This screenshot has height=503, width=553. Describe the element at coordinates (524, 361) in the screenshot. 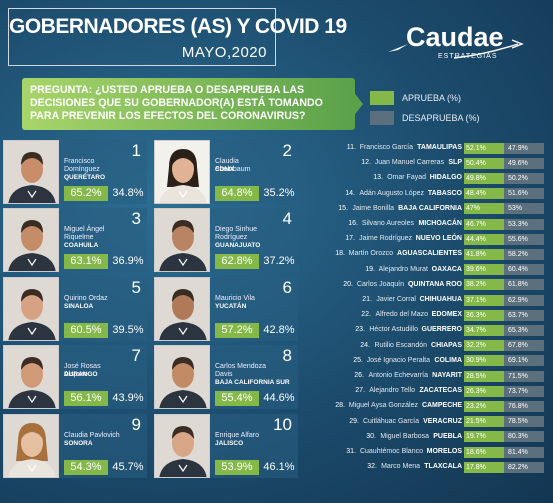

I see `row-disapprove: 69.1%` at that location.